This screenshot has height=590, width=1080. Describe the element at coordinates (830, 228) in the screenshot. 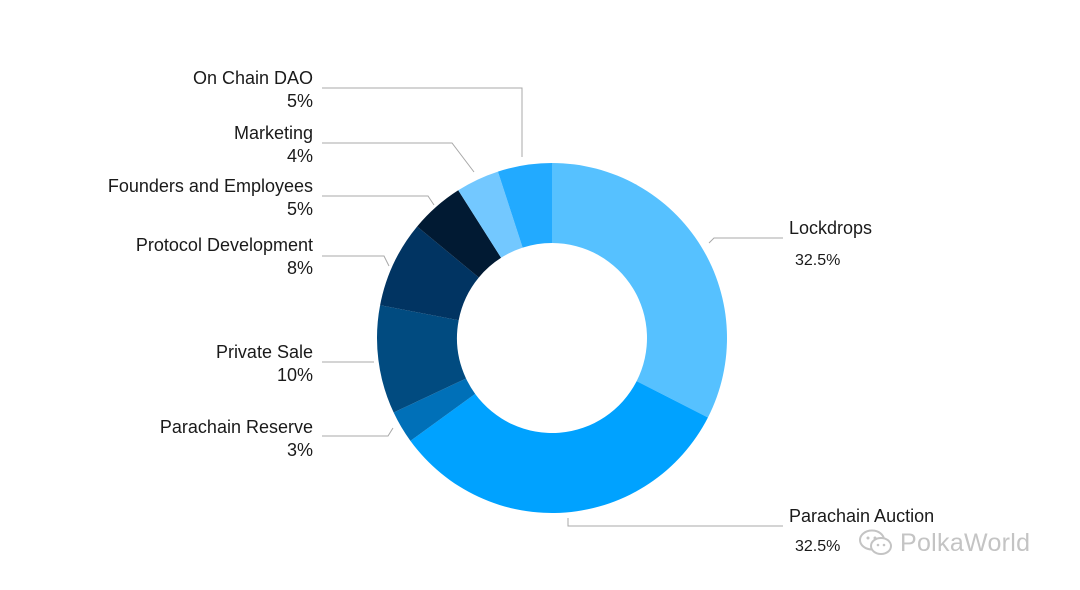

I see `label-lockdrops: Lockdrops` at that location.